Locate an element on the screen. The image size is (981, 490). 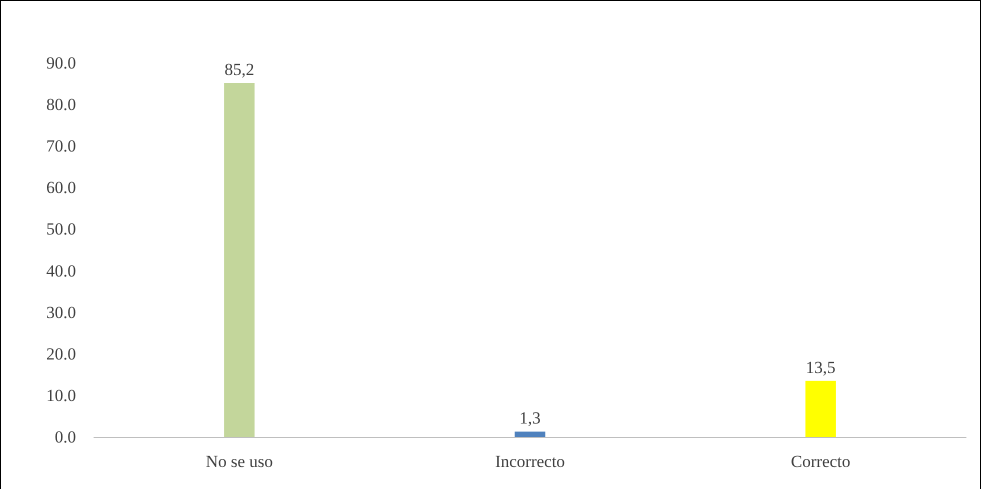
y-tick-label: 70.0 is located at coordinates (61, 146).